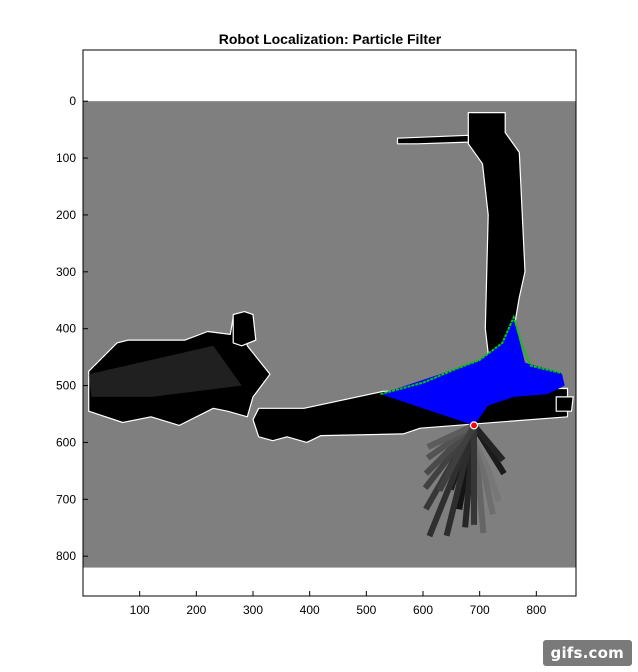 The height and width of the screenshot is (672, 638). Describe the element at coordinates (330, 39) in the screenshot. I see `chart-title: Robot Localization: Particle Filter` at that location.